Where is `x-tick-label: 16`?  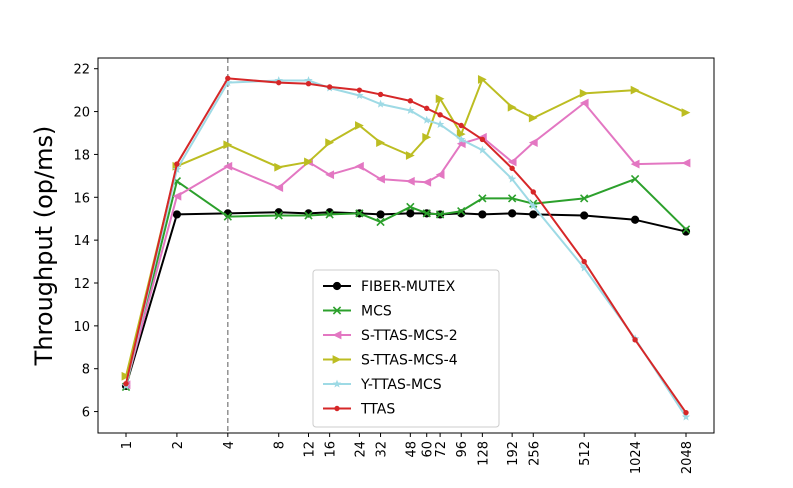
x-tick-label: 16 is located at coordinates (331, 449).